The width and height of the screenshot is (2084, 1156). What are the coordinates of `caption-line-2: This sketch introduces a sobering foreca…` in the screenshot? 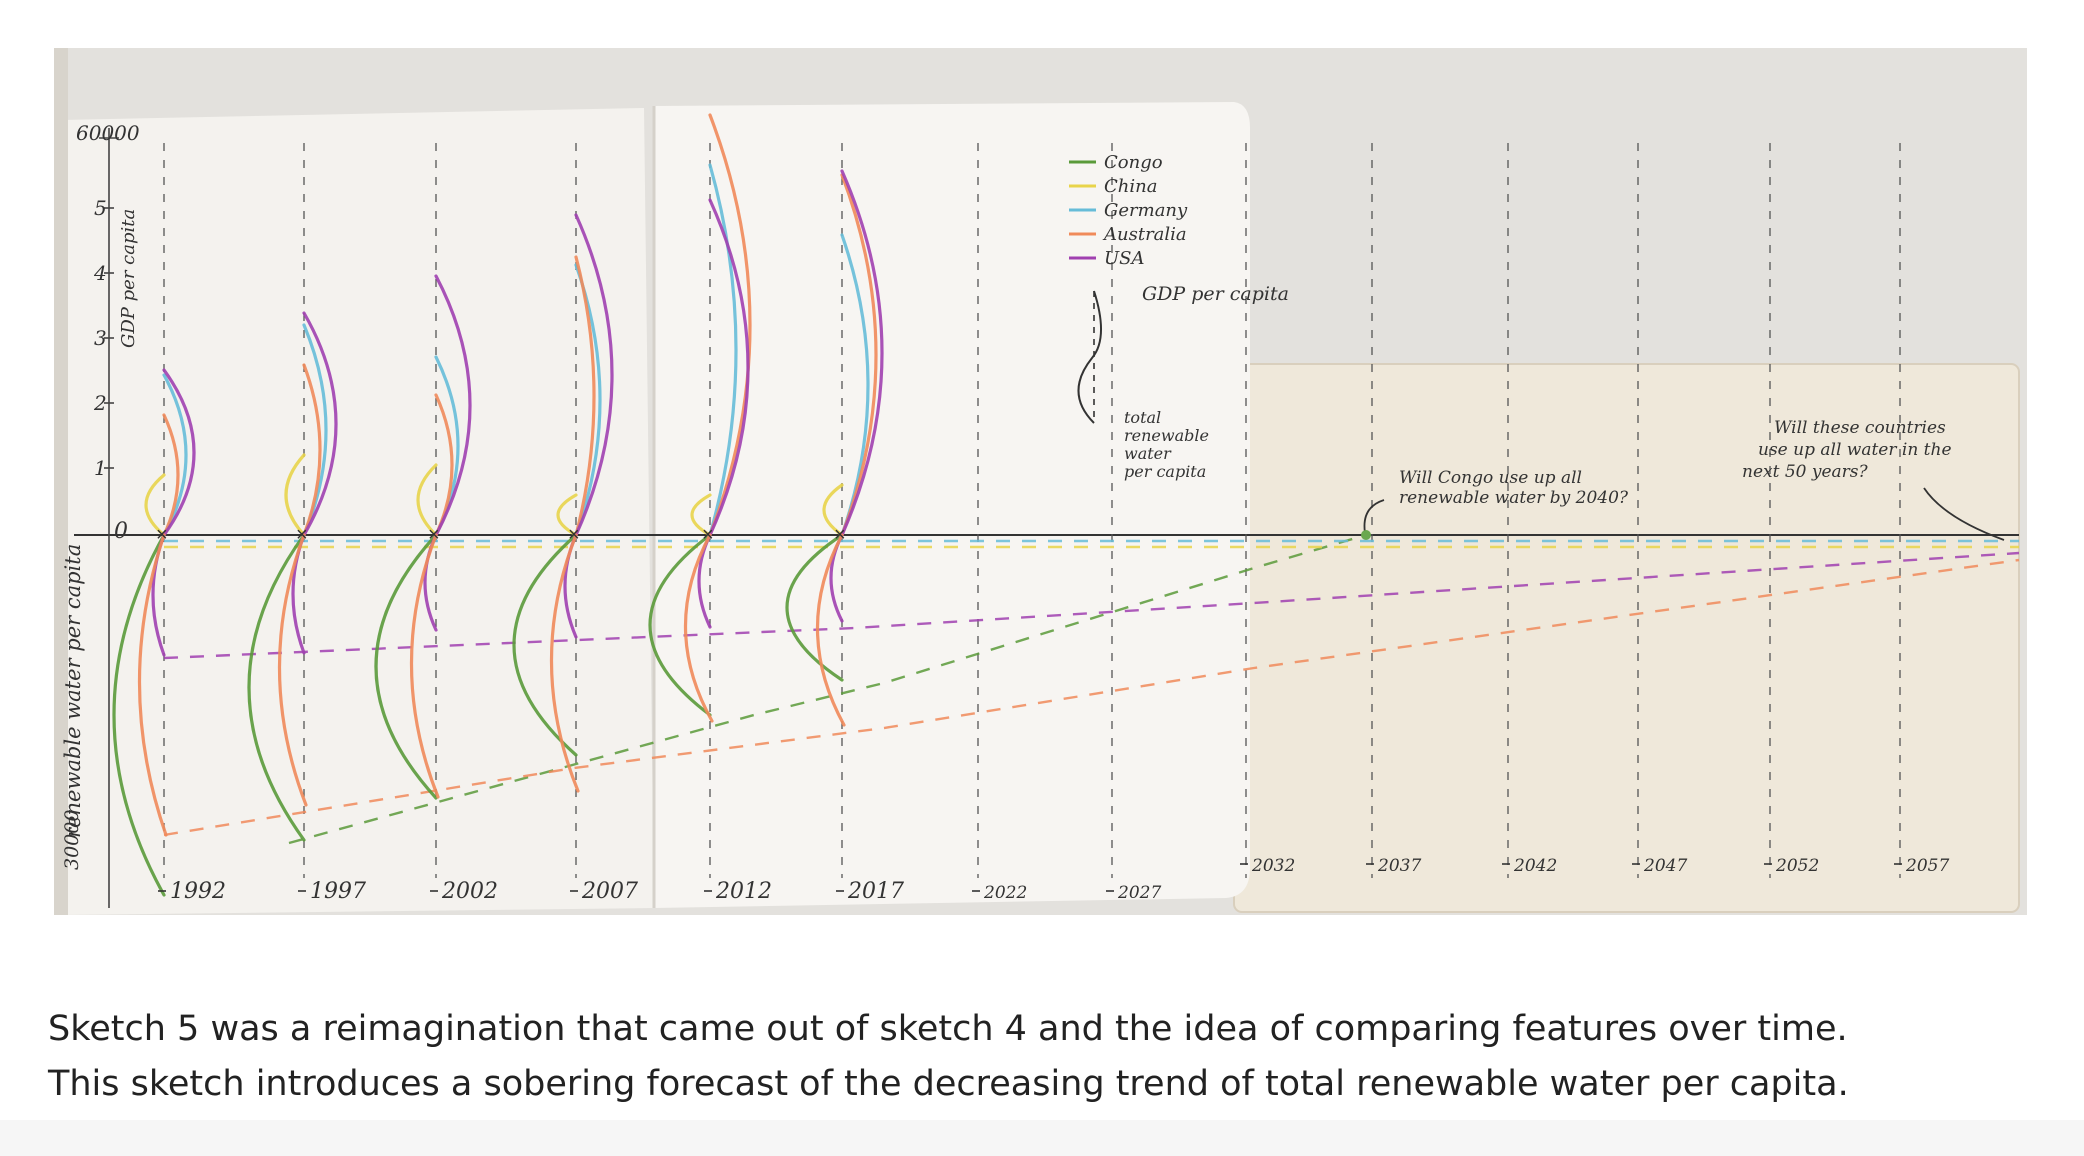 It's located at (948, 1084).